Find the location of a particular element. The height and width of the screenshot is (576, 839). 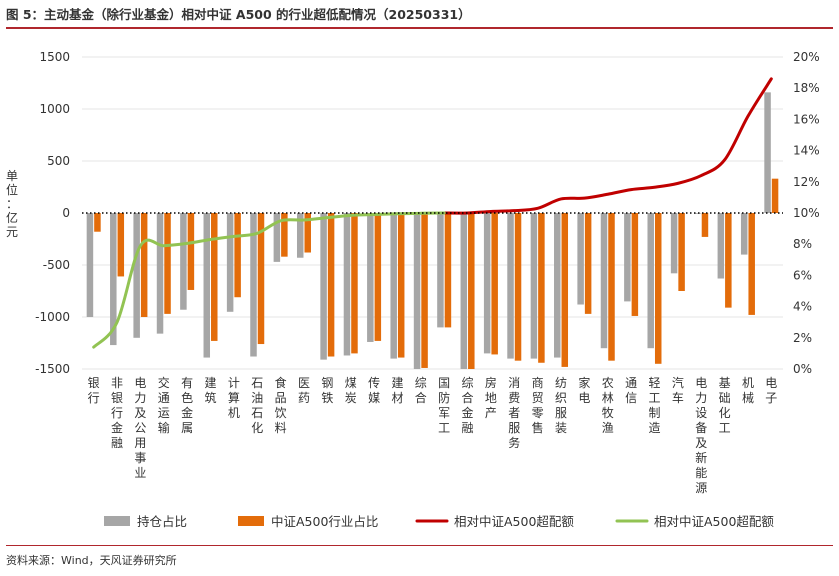

y-right-tick-label: 10% is located at coordinates (806, 213).